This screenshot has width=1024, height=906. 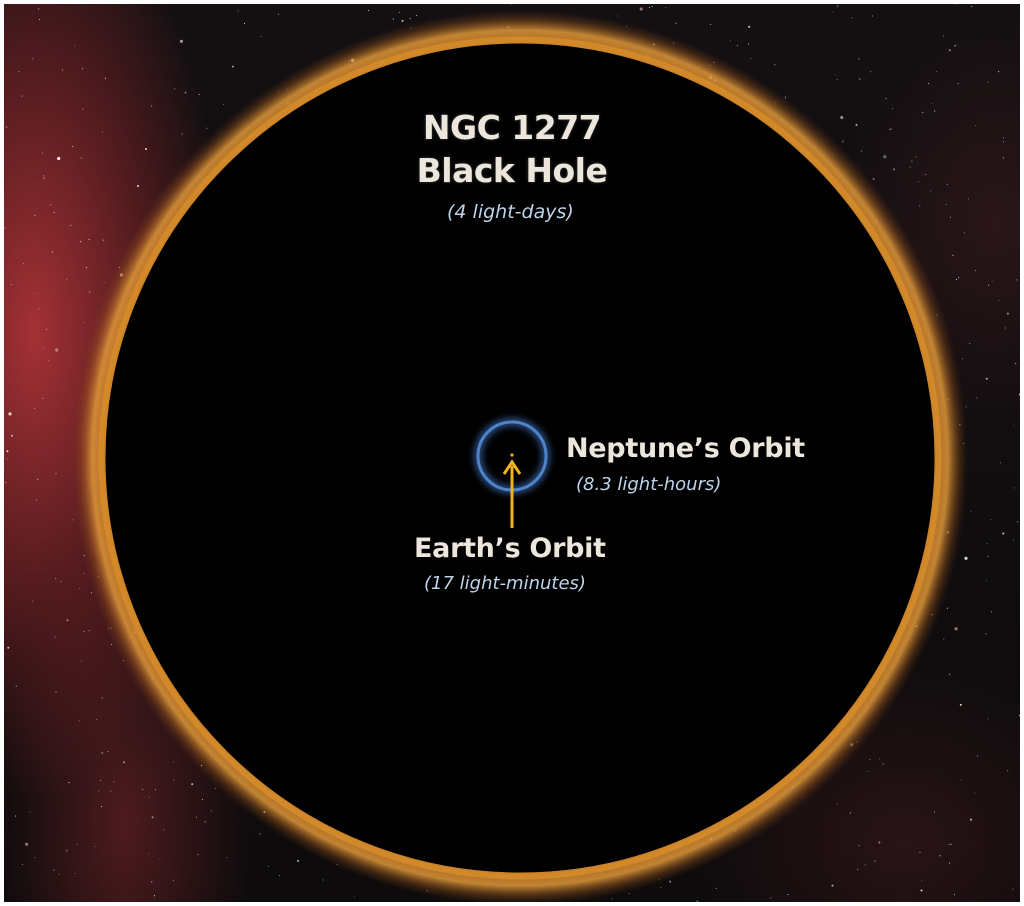 I want to click on black-hole-title-line1: NGC 1277, so click(x=512, y=127).